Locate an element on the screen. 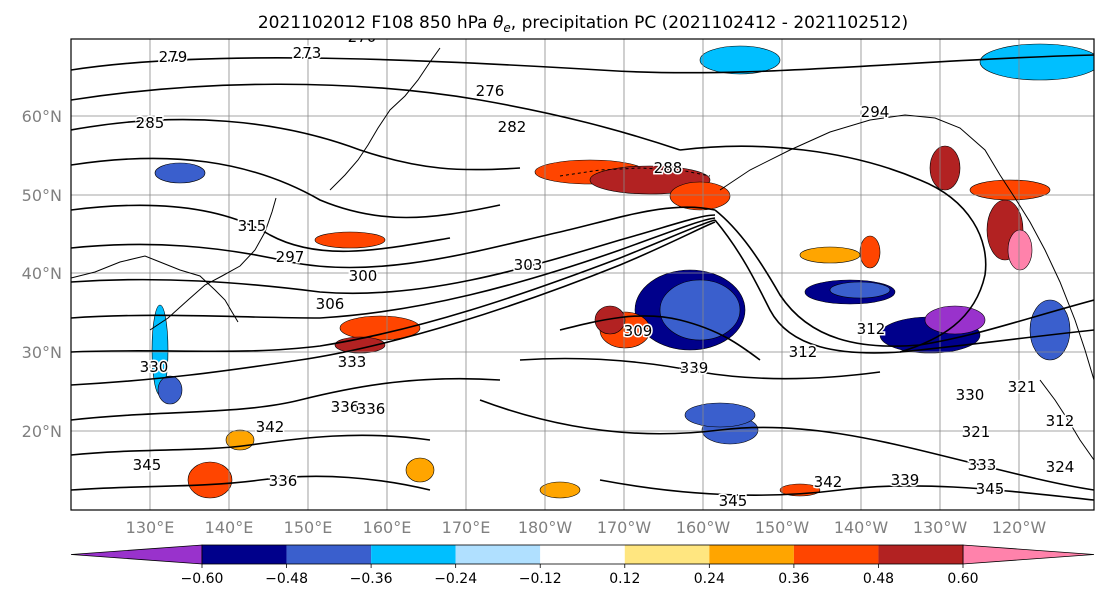 The image size is (1105, 603). coastline-japan is located at coordinates (213, 264).